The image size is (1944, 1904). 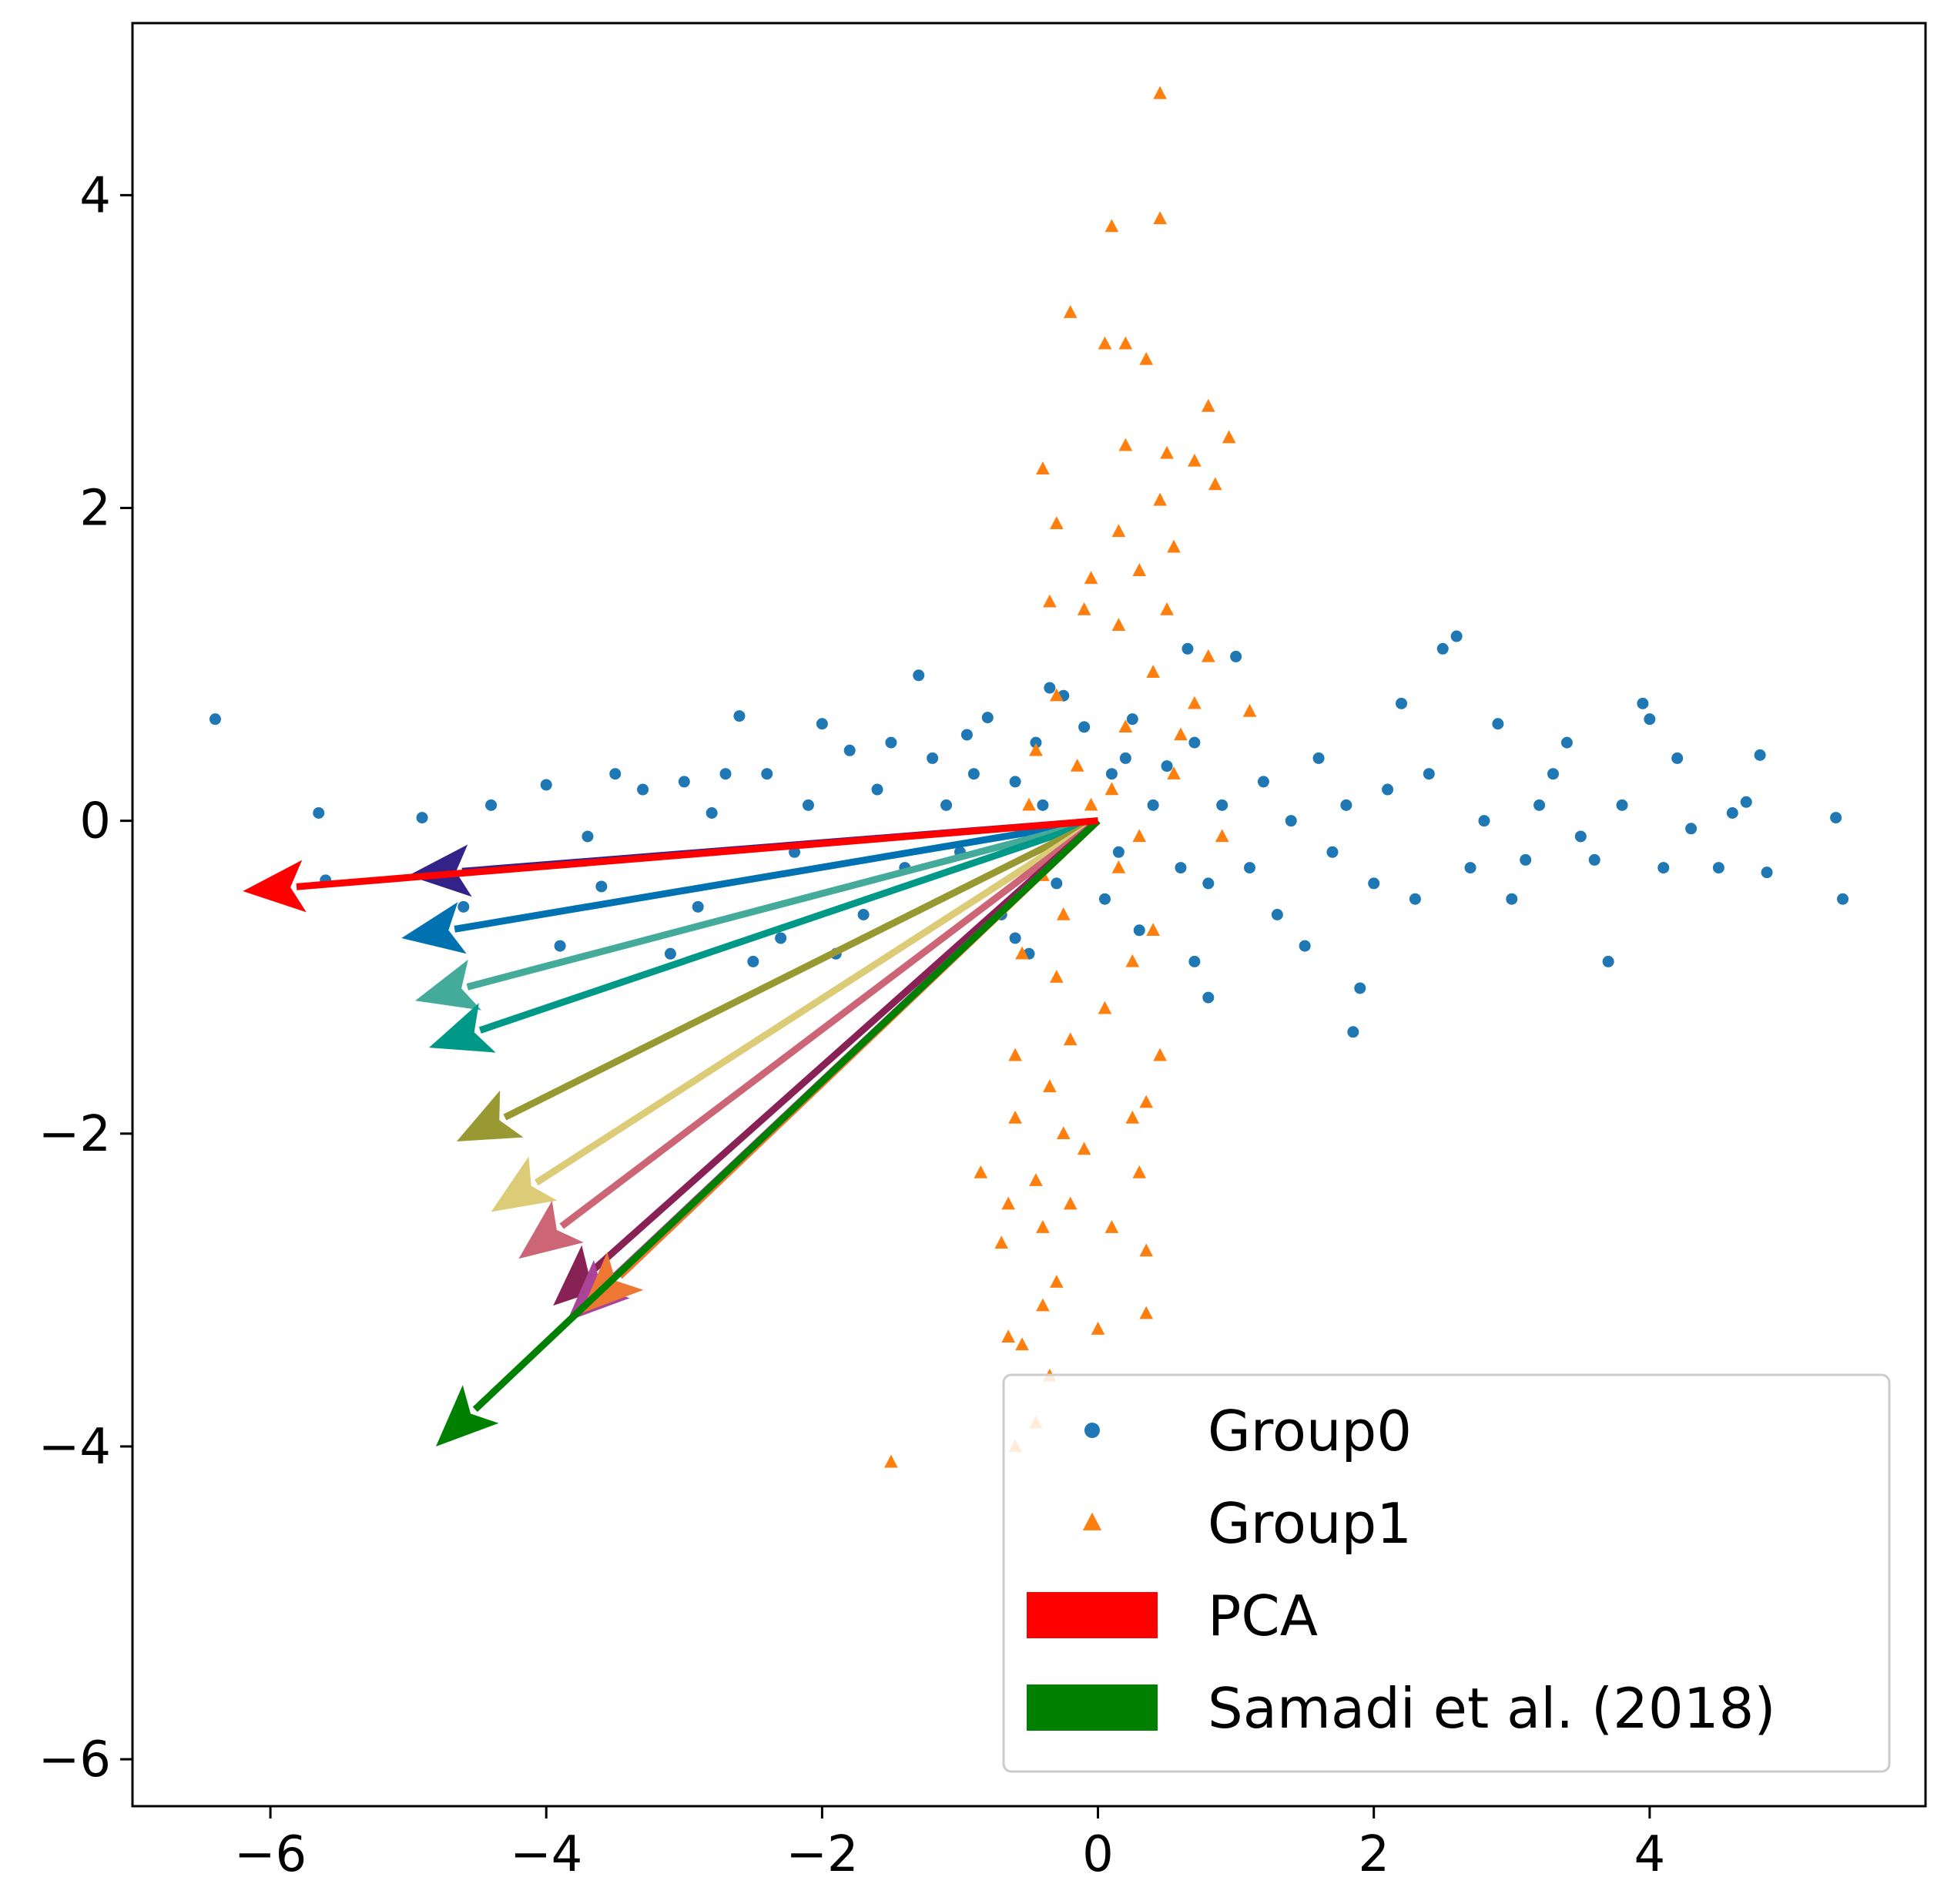 I want to click on pca-arrow-shaft, so click(x=697, y=853).